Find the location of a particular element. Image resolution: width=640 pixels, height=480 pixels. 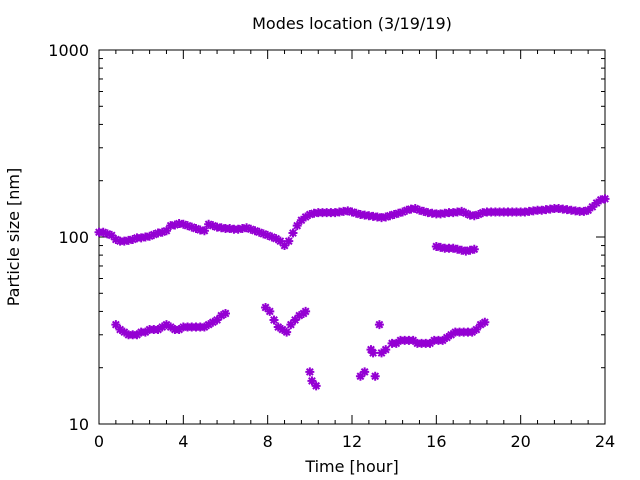

x-tick-label: 24 is located at coordinates (605, 441).